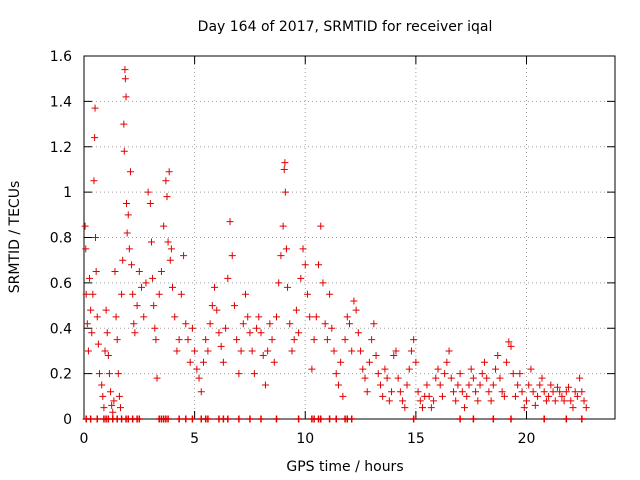 The height and width of the screenshot is (480, 640). I want to click on y-tick-label: 0, so click(67, 420).